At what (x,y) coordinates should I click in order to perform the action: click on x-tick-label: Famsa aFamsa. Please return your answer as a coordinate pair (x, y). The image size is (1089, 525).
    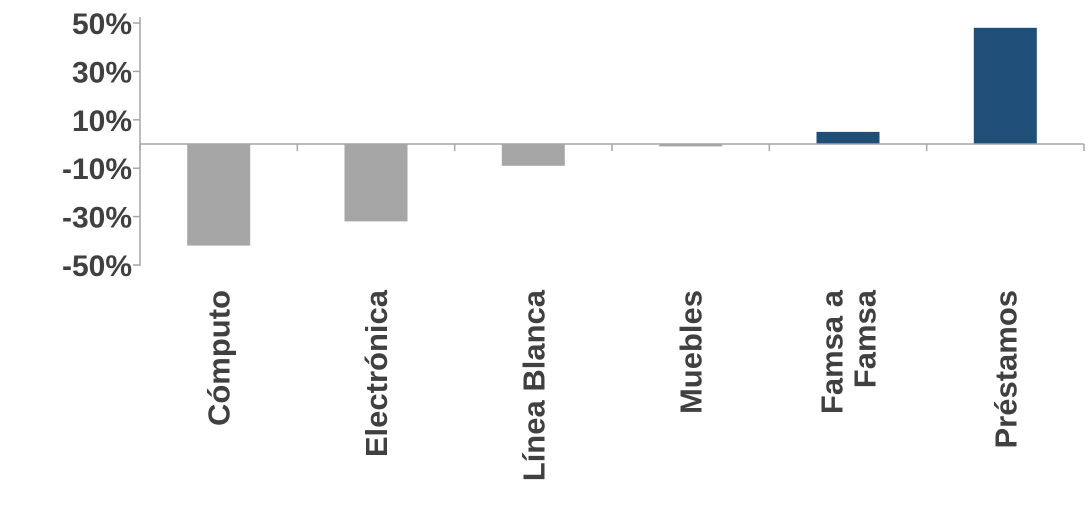
    Looking at the image, I should click on (849, 351).